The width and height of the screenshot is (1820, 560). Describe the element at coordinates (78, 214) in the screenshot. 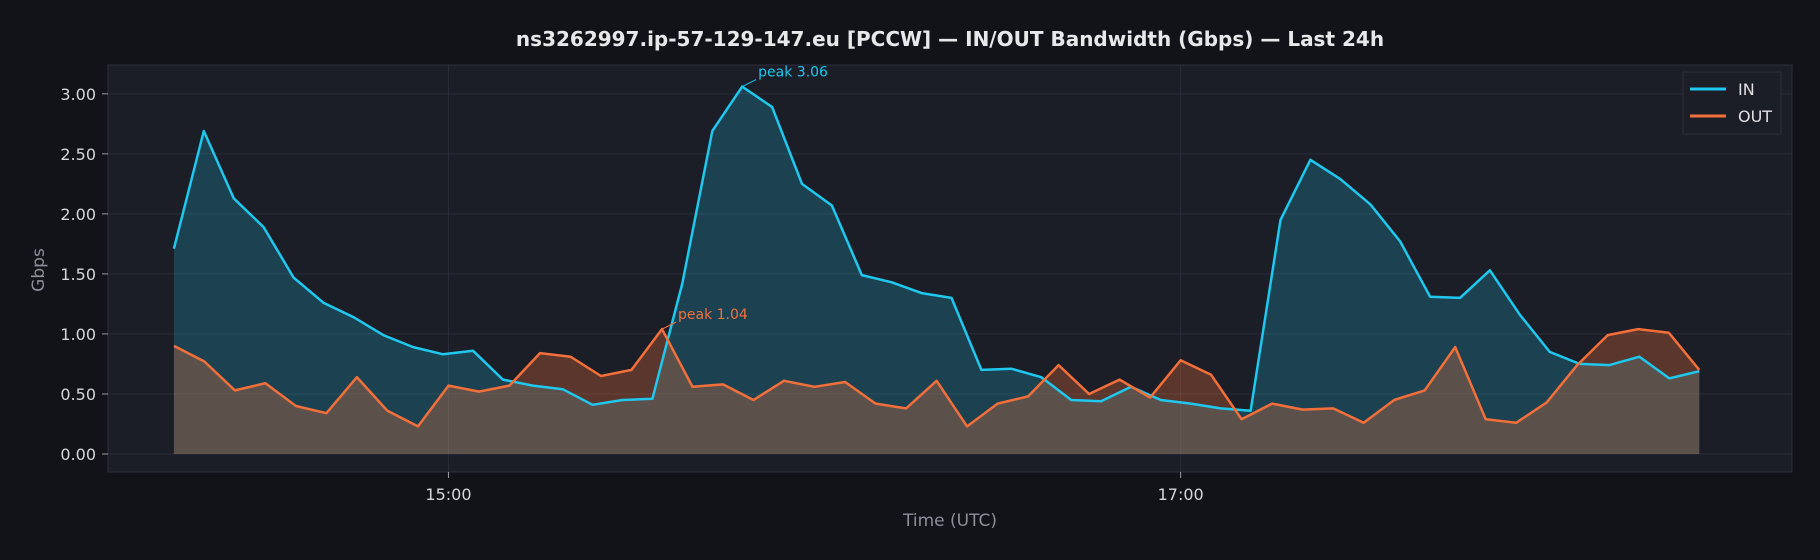

I see `y-tick-label: 2.00` at that location.